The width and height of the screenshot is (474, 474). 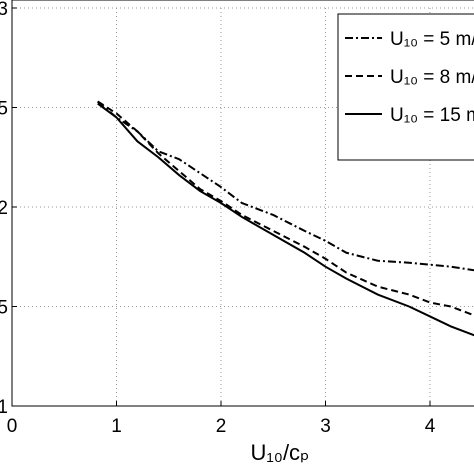 I want to click on y-tick-label: 1.5, so click(x=4, y=308).